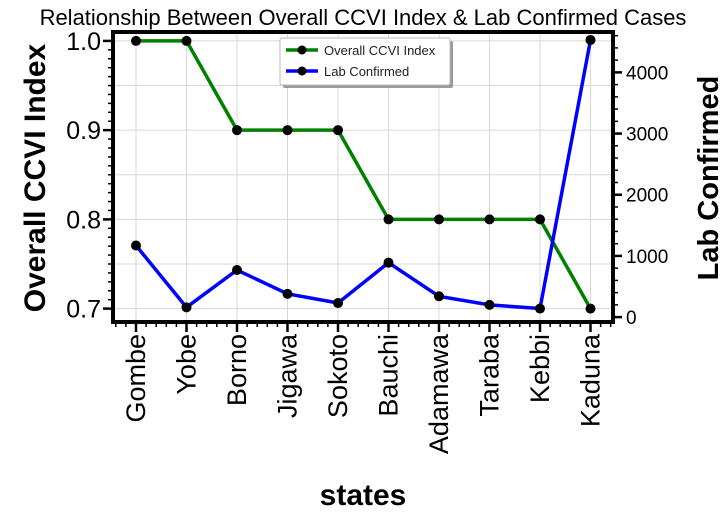  Describe the element at coordinates (83, 220) in the screenshot. I see `left-tick-label: 0.8` at that location.